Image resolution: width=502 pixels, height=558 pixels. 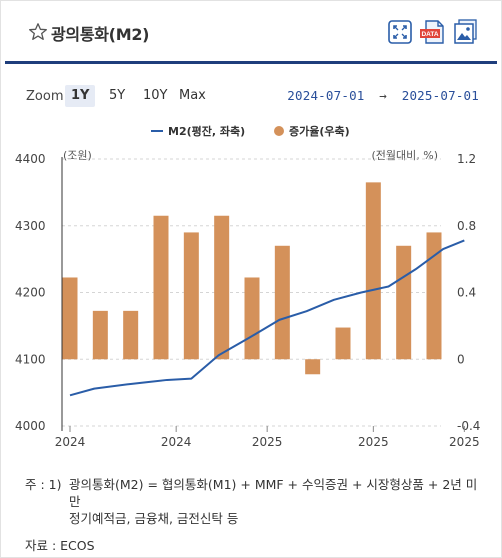 What do you see at coordinates (117, 95) in the screenshot?
I see `zoom-5y-button: 5Y` at bounding box center [117, 95].